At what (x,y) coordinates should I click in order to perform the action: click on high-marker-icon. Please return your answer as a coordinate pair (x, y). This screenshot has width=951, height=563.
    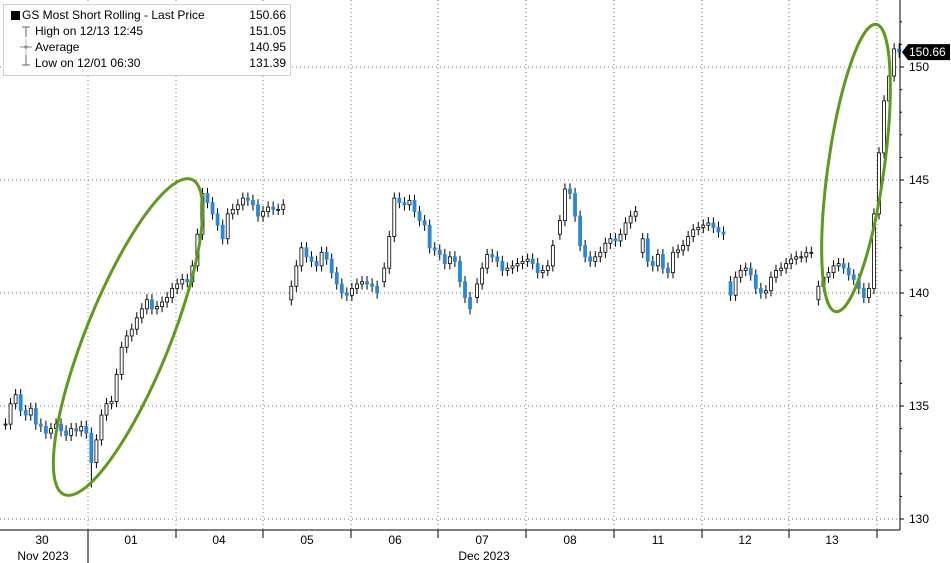
    Looking at the image, I should click on (26, 31).